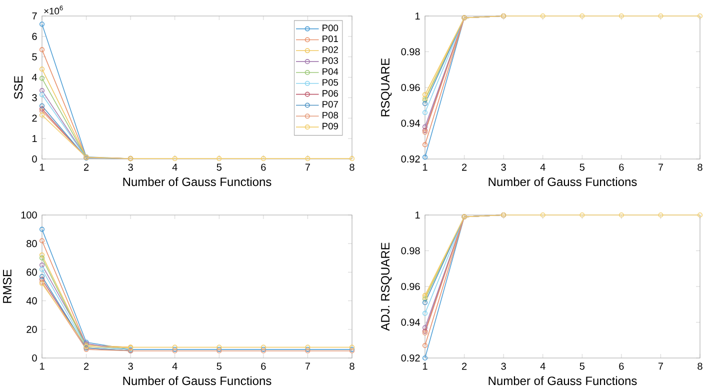 Image resolution: width=709 pixels, height=389 pixels. I want to click on legend-label: P02, so click(330, 49).